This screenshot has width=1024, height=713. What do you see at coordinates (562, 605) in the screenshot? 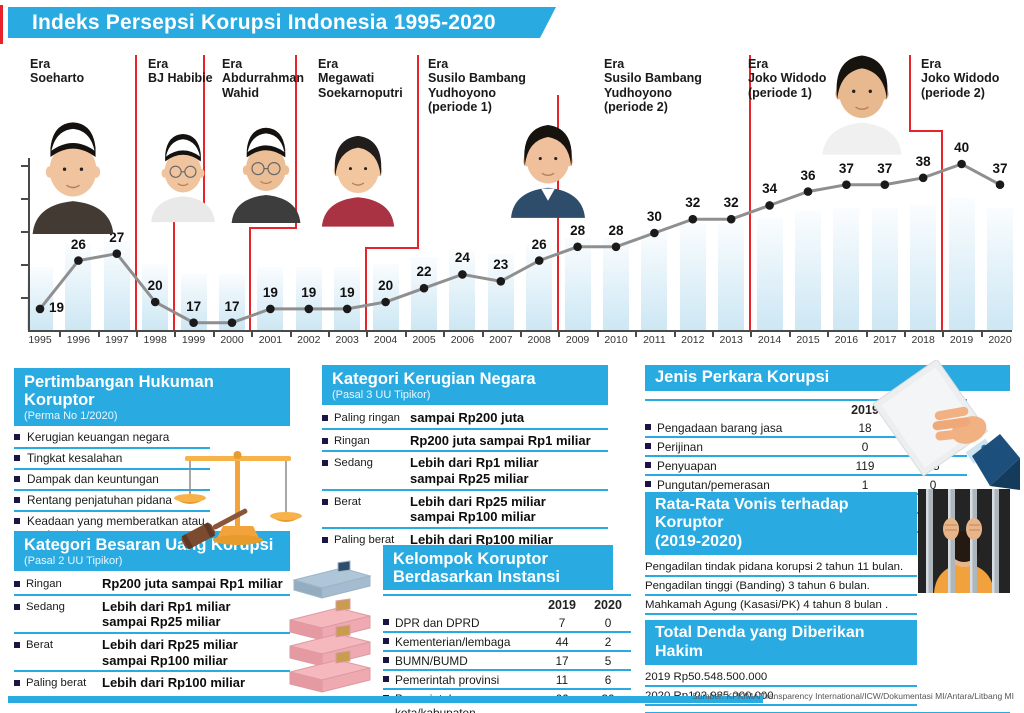
I see `column-header-2019: 2019` at bounding box center [562, 605].